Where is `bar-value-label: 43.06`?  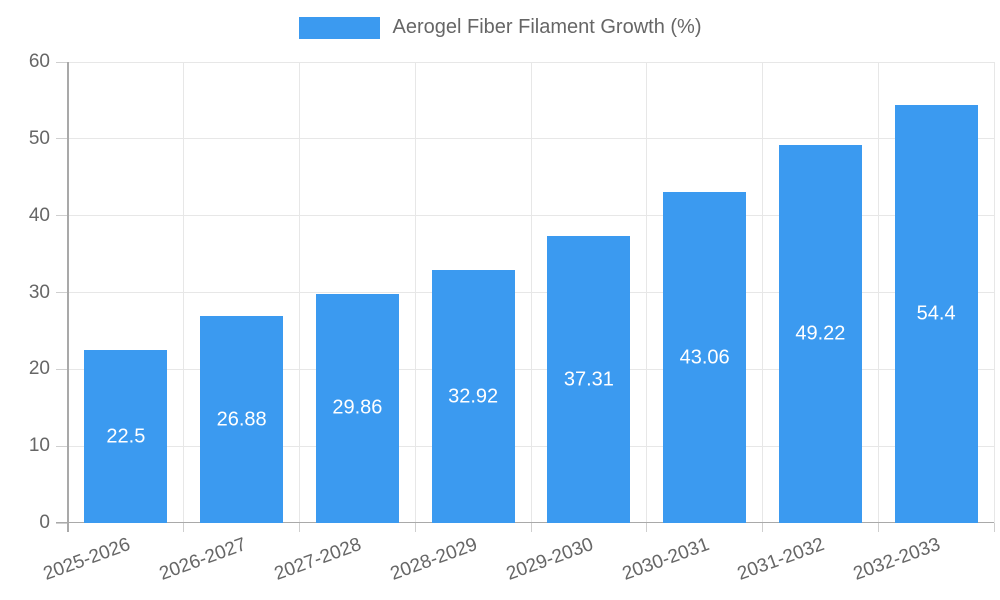 bar-value-label: 43.06 is located at coordinates (704, 357).